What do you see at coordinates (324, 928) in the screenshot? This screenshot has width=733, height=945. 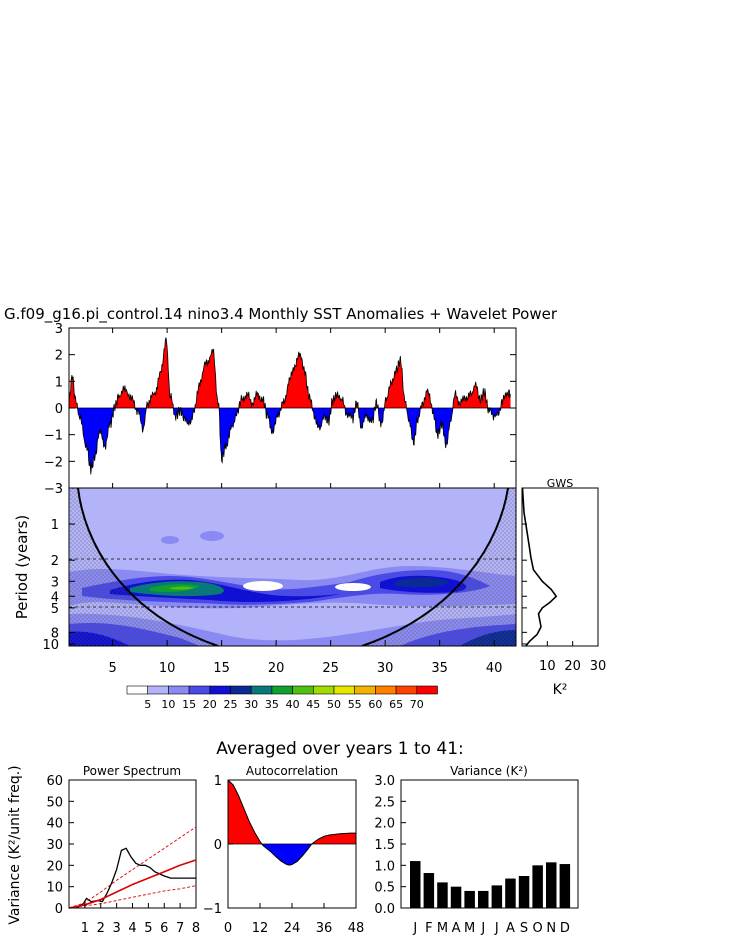 I see `acf-xtick-label: 36` at bounding box center [324, 928].